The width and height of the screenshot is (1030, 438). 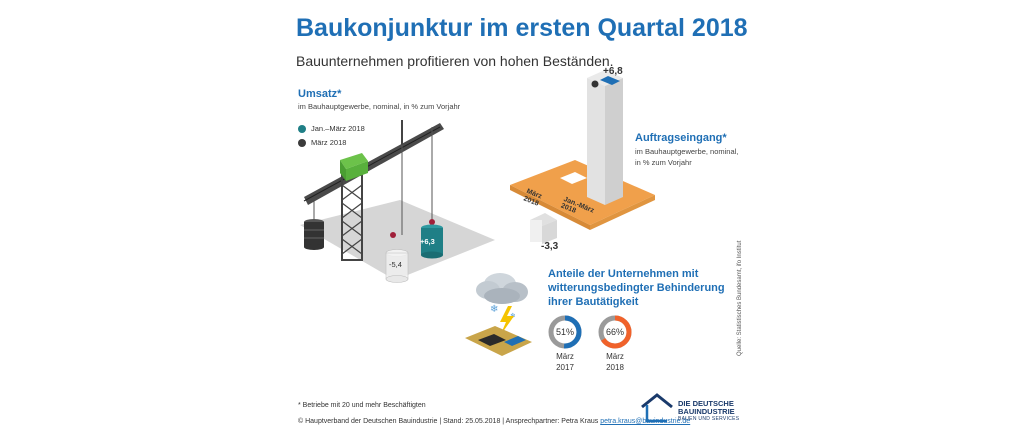 What do you see at coordinates (681, 138) in the screenshot?
I see `auftrag-heading: Auftragseingang*` at bounding box center [681, 138].